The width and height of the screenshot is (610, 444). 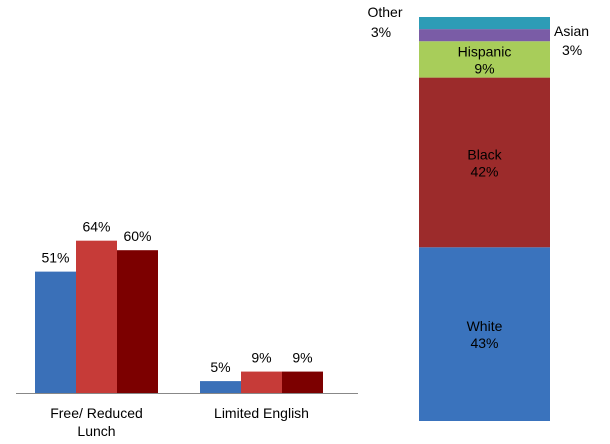 I want to click on segment-name: Hispanic, so click(x=485, y=51).